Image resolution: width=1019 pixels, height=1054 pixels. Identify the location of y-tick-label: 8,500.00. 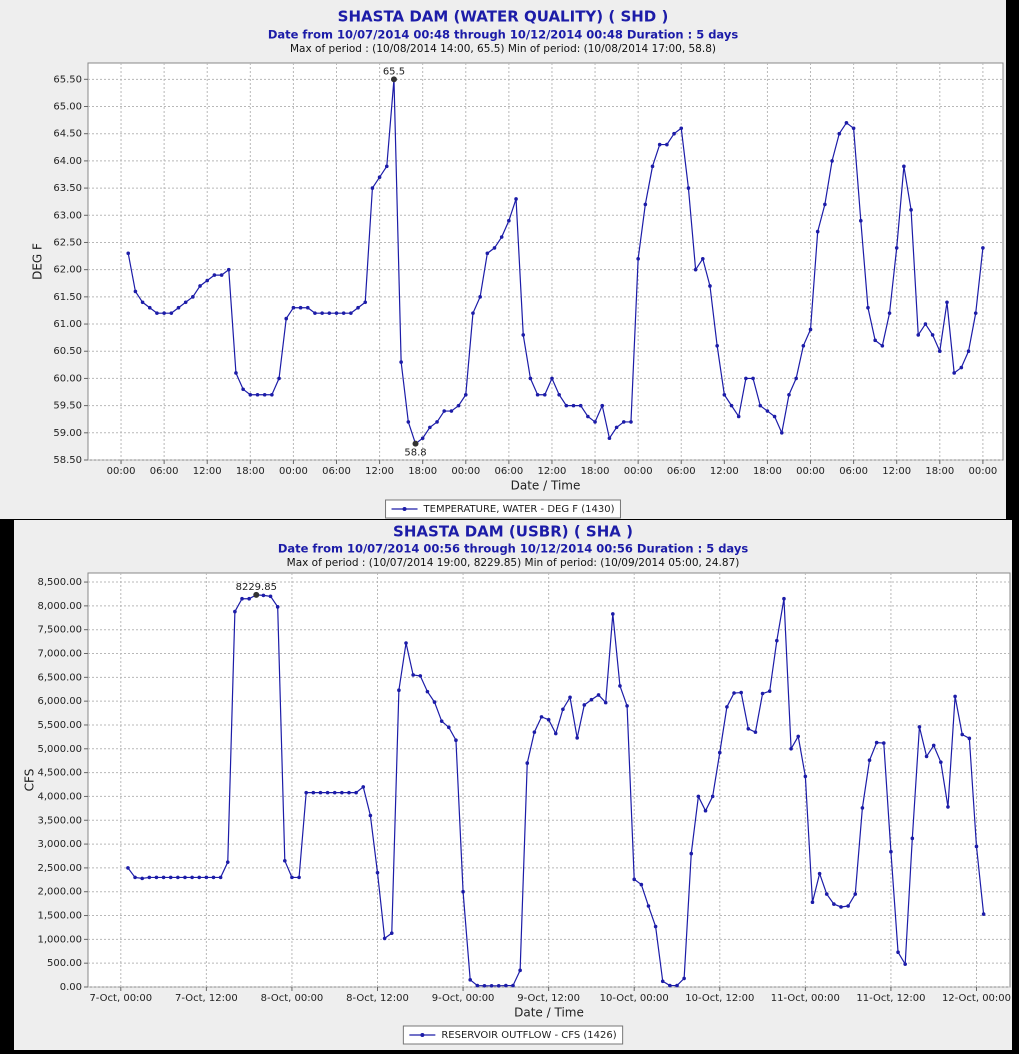
(59, 582).